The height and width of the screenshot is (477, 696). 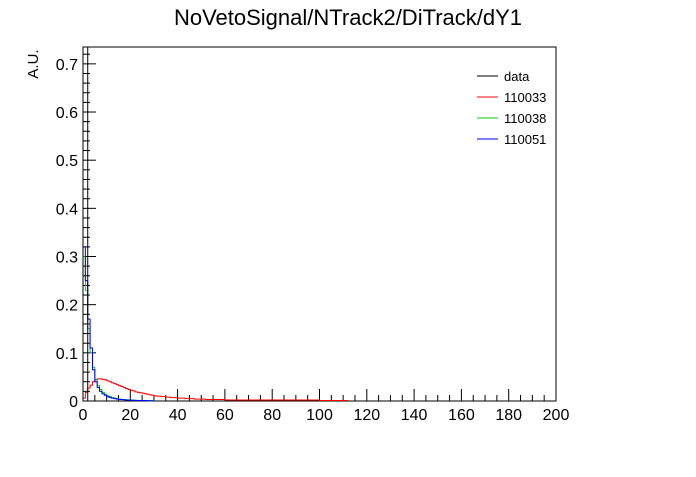 What do you see at coordinates (556, 415) in the screenshot?
I see `x-tick-label: 200` at bounding box center [556, 415].